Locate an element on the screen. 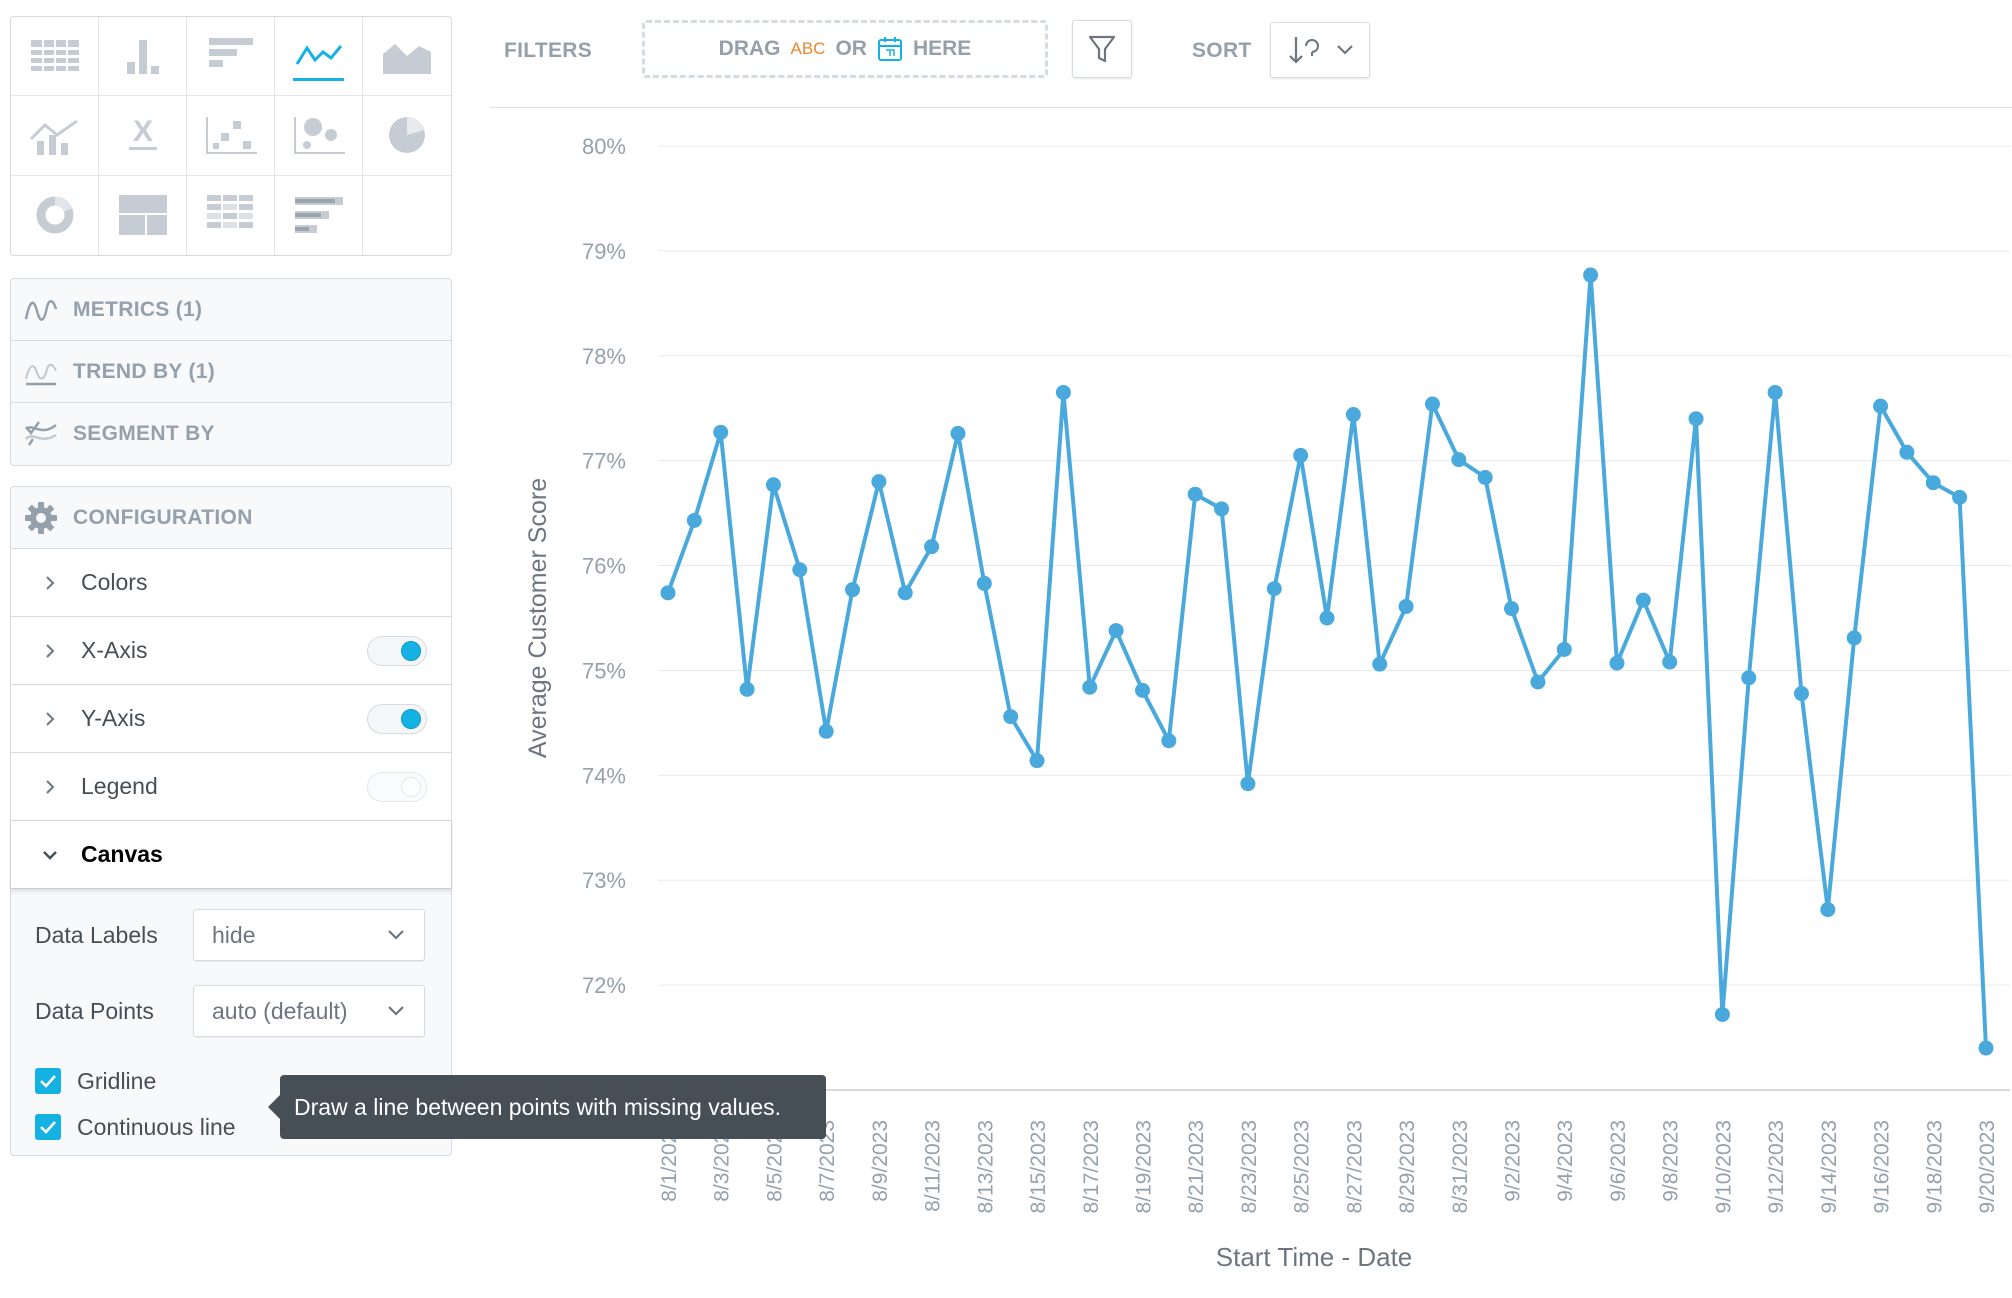 The width and height of the screenshot is (2012, 1298). viz-type-line is located at coordinates (319, 57).